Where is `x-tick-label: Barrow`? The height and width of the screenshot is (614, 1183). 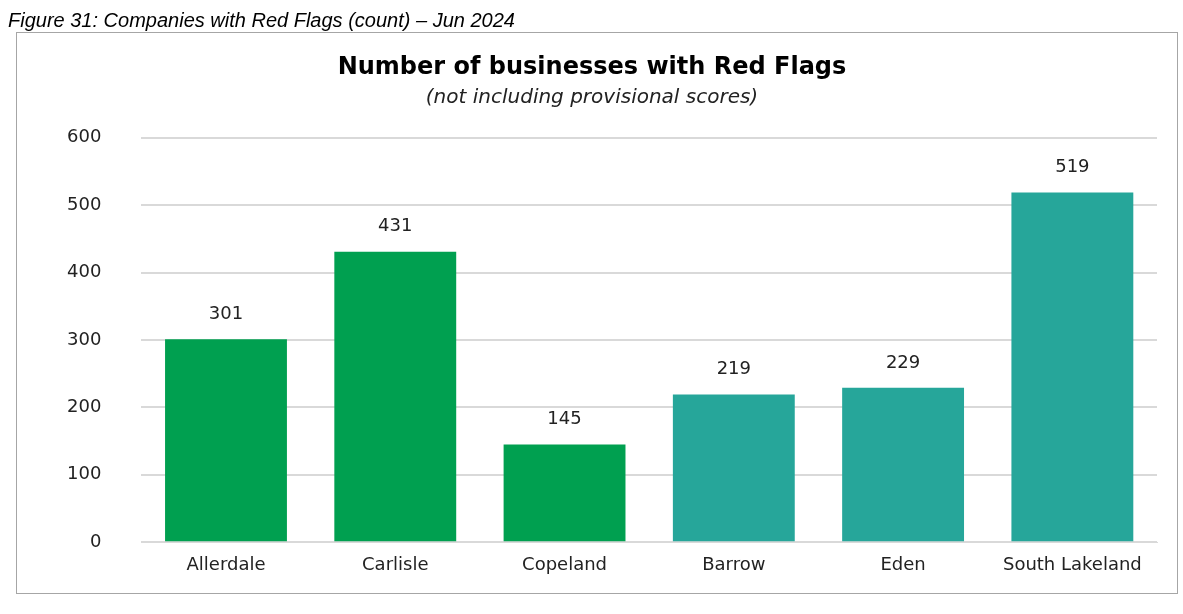
x-tick-label: Barrow is located at coordinates (734, 563).